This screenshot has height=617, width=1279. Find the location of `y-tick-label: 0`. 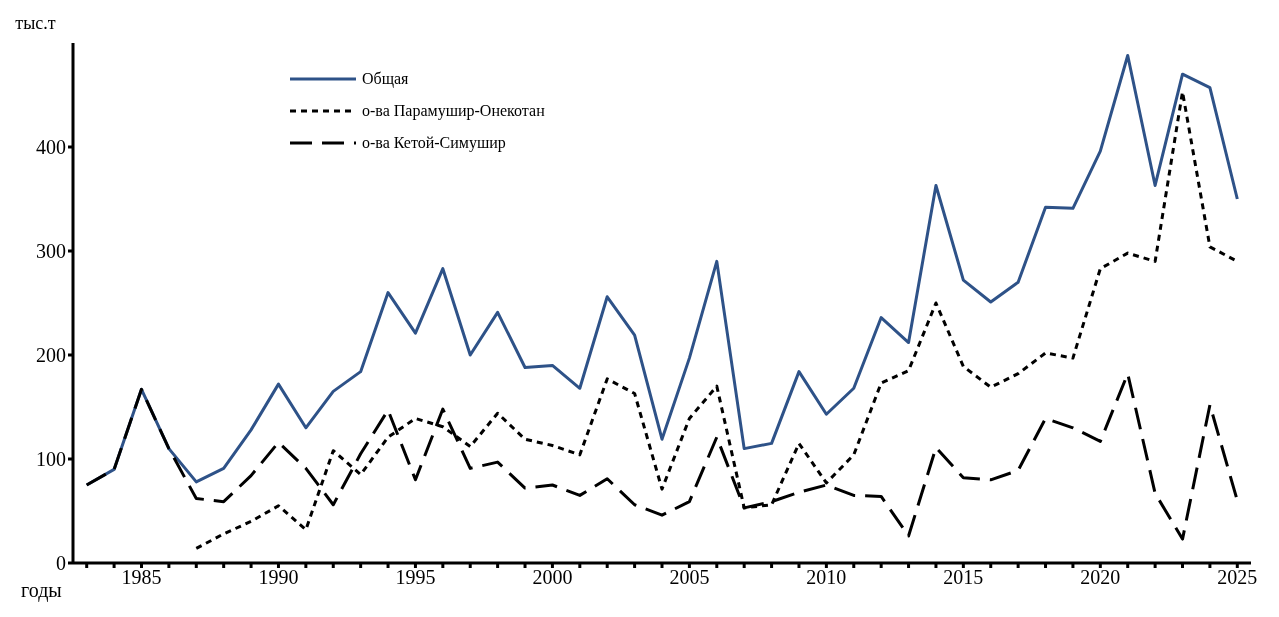

y-tick-label: 0 is located at coordinates (61, 563).